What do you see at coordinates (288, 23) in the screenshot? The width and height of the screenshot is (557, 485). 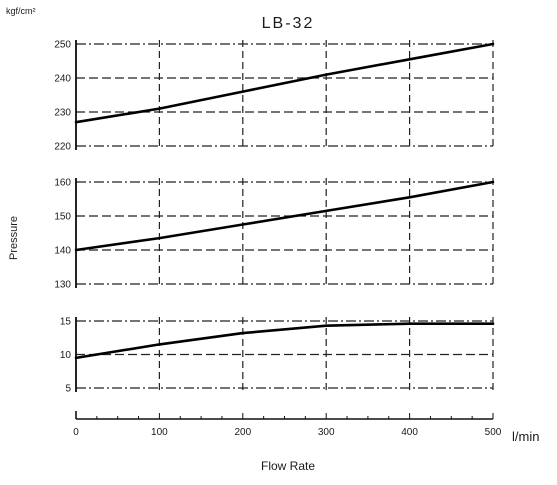 I see `chart-title: LB-32` at bounding box center [288, 23].